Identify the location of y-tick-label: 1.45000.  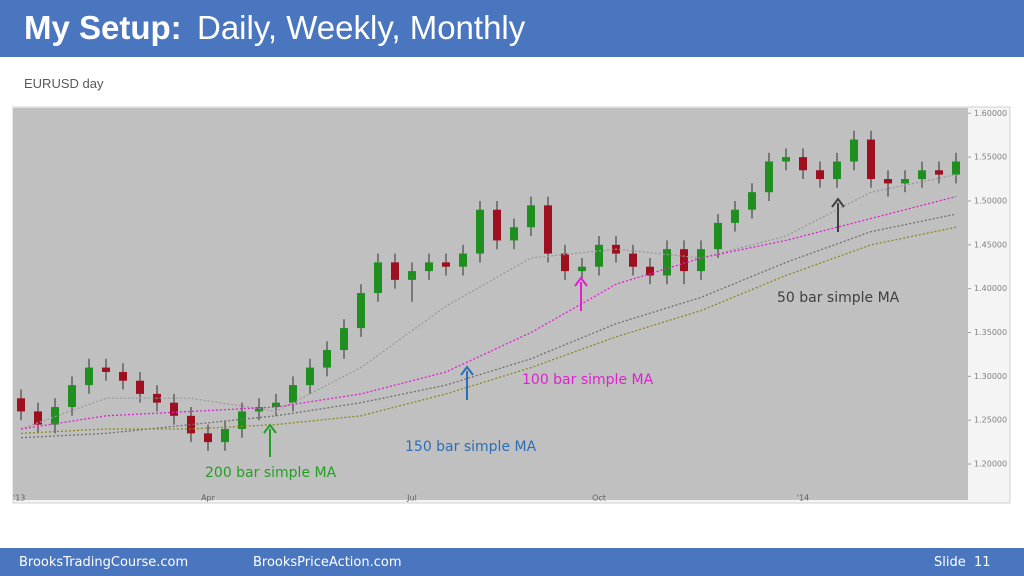
(990, 244).